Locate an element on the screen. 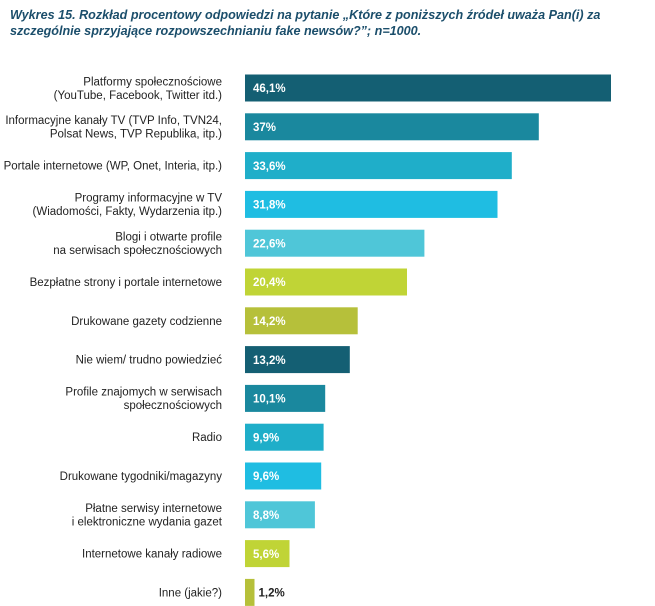 The height and width of the screenshot is (606, 655). value-label-0: 46,1% is located at coordinates (269, 89).